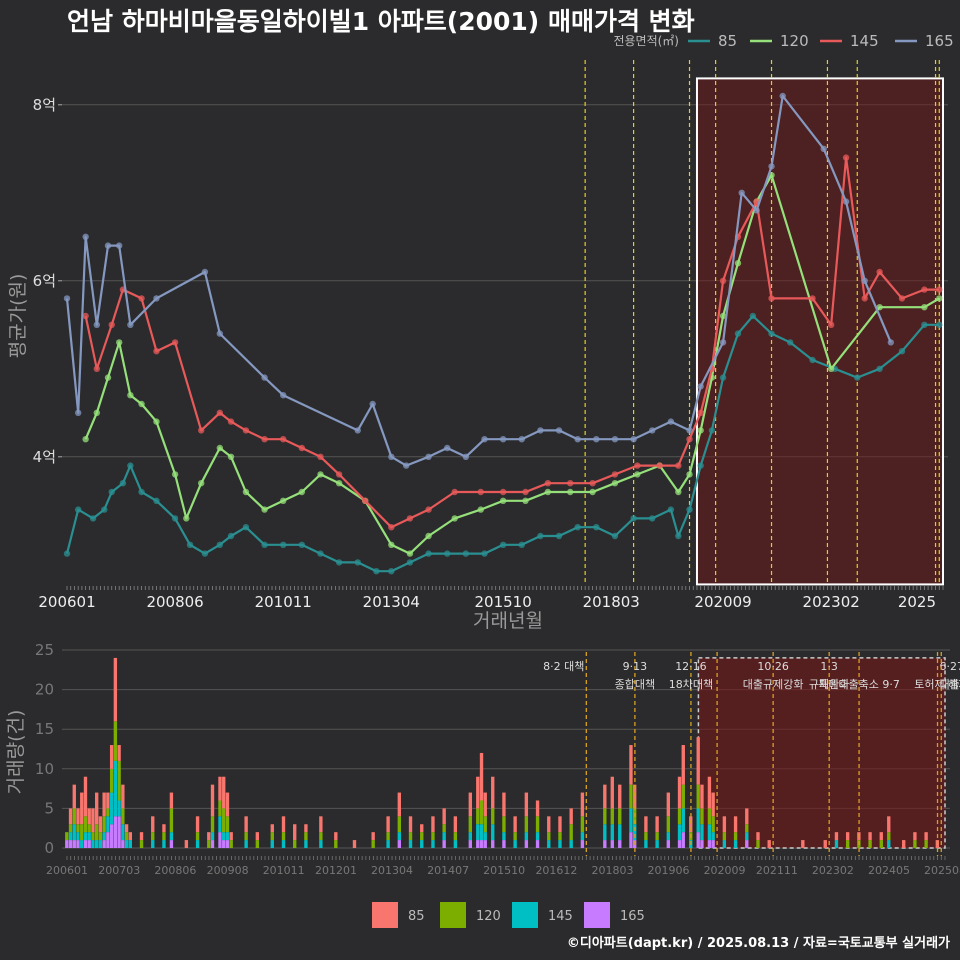 Image resolution: width=960 pixels, height=960 pixels. What do you see at coordinates (937, 684) in the screenshot?
I see `policy-label: 토허제 해지` at bounding box center [937, 684].